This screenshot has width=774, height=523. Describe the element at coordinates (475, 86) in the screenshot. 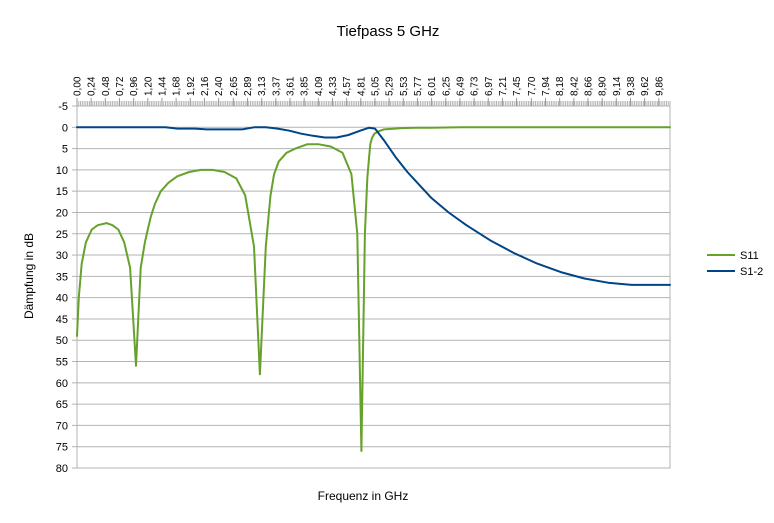

I see `x-tick-label: 6,73` at that location.